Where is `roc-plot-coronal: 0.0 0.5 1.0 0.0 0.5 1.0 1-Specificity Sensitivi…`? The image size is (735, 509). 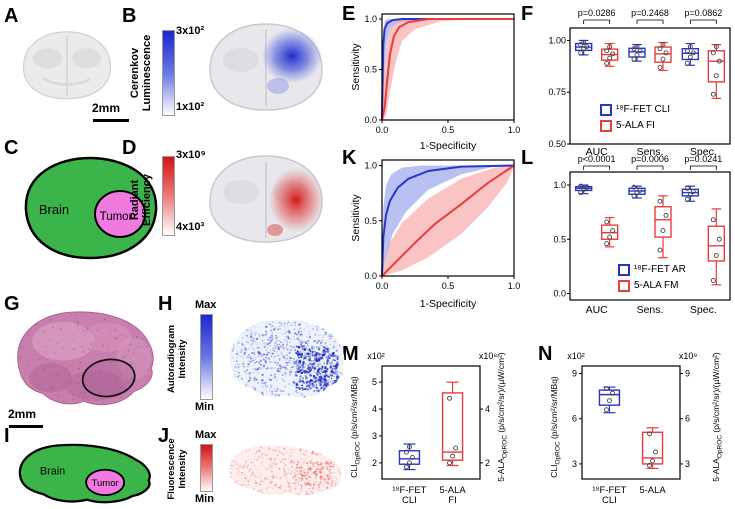 roc-plot-coronal: 0.0 0.5 1.0 0.0 0.5 1.0 1-Specificity Sensitivi… is located at coordinates (435, 82).